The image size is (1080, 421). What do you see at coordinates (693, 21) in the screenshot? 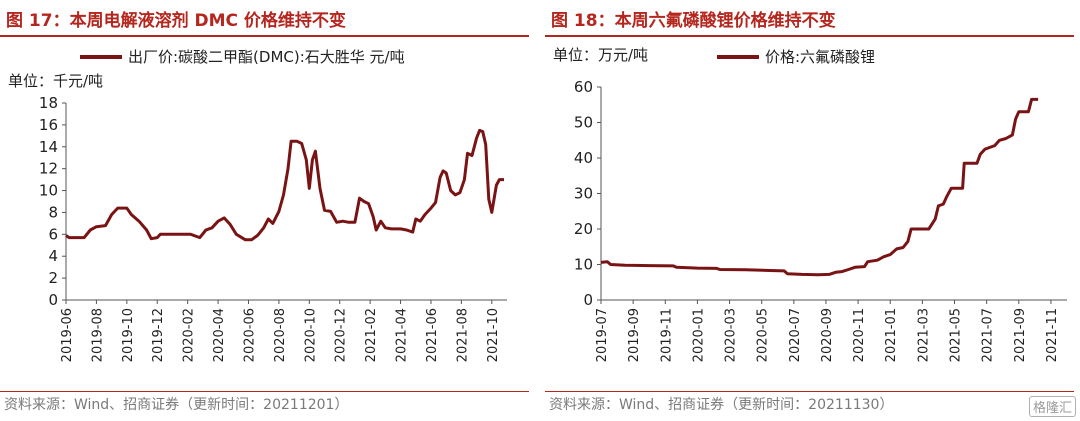
I see `chart-title: 图 18：本周六氟磷酸锂价格维持不变` at bounding box center [693, 21].